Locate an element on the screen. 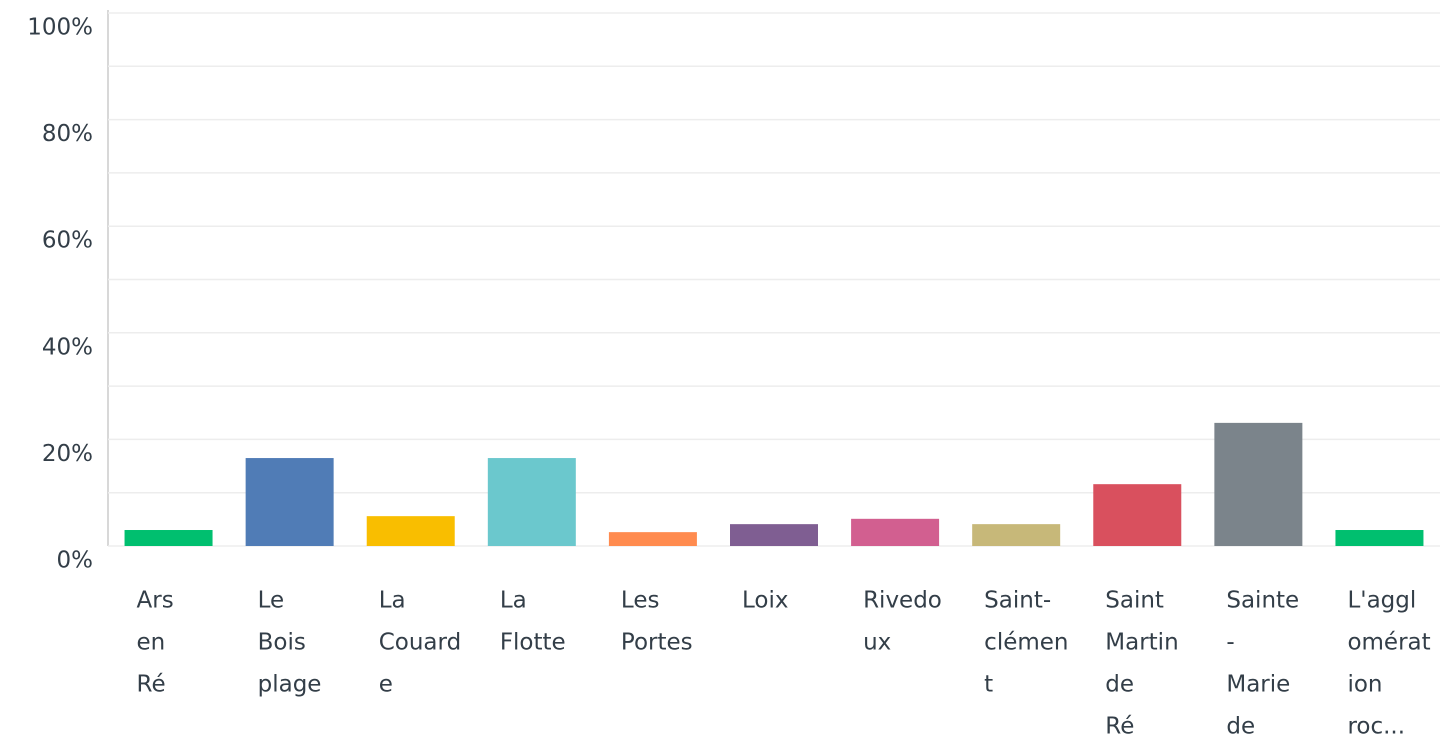 Image resolution: width=1450 pixels, height=743 pixels. x-tick-label: ux is located at coordinates (877, 643).